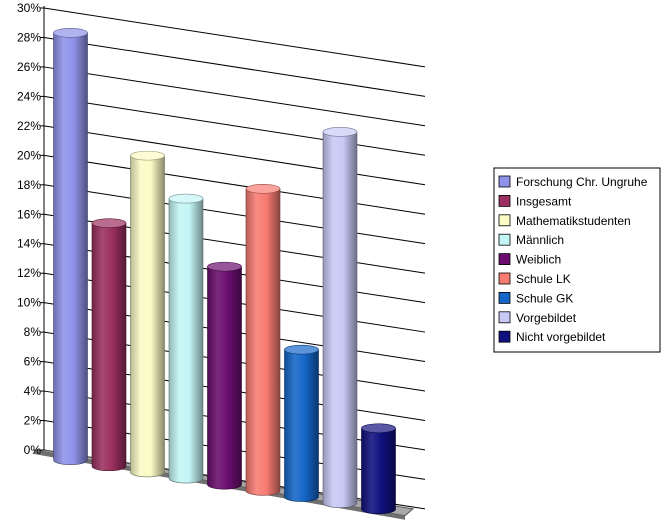 Image resolution: width=665 pixels, height=527 pixels. What do you see at coordinates (544, 201) in the screenshot?
I see `legend-label: Insgesamt` at bounding box center [544, 201].